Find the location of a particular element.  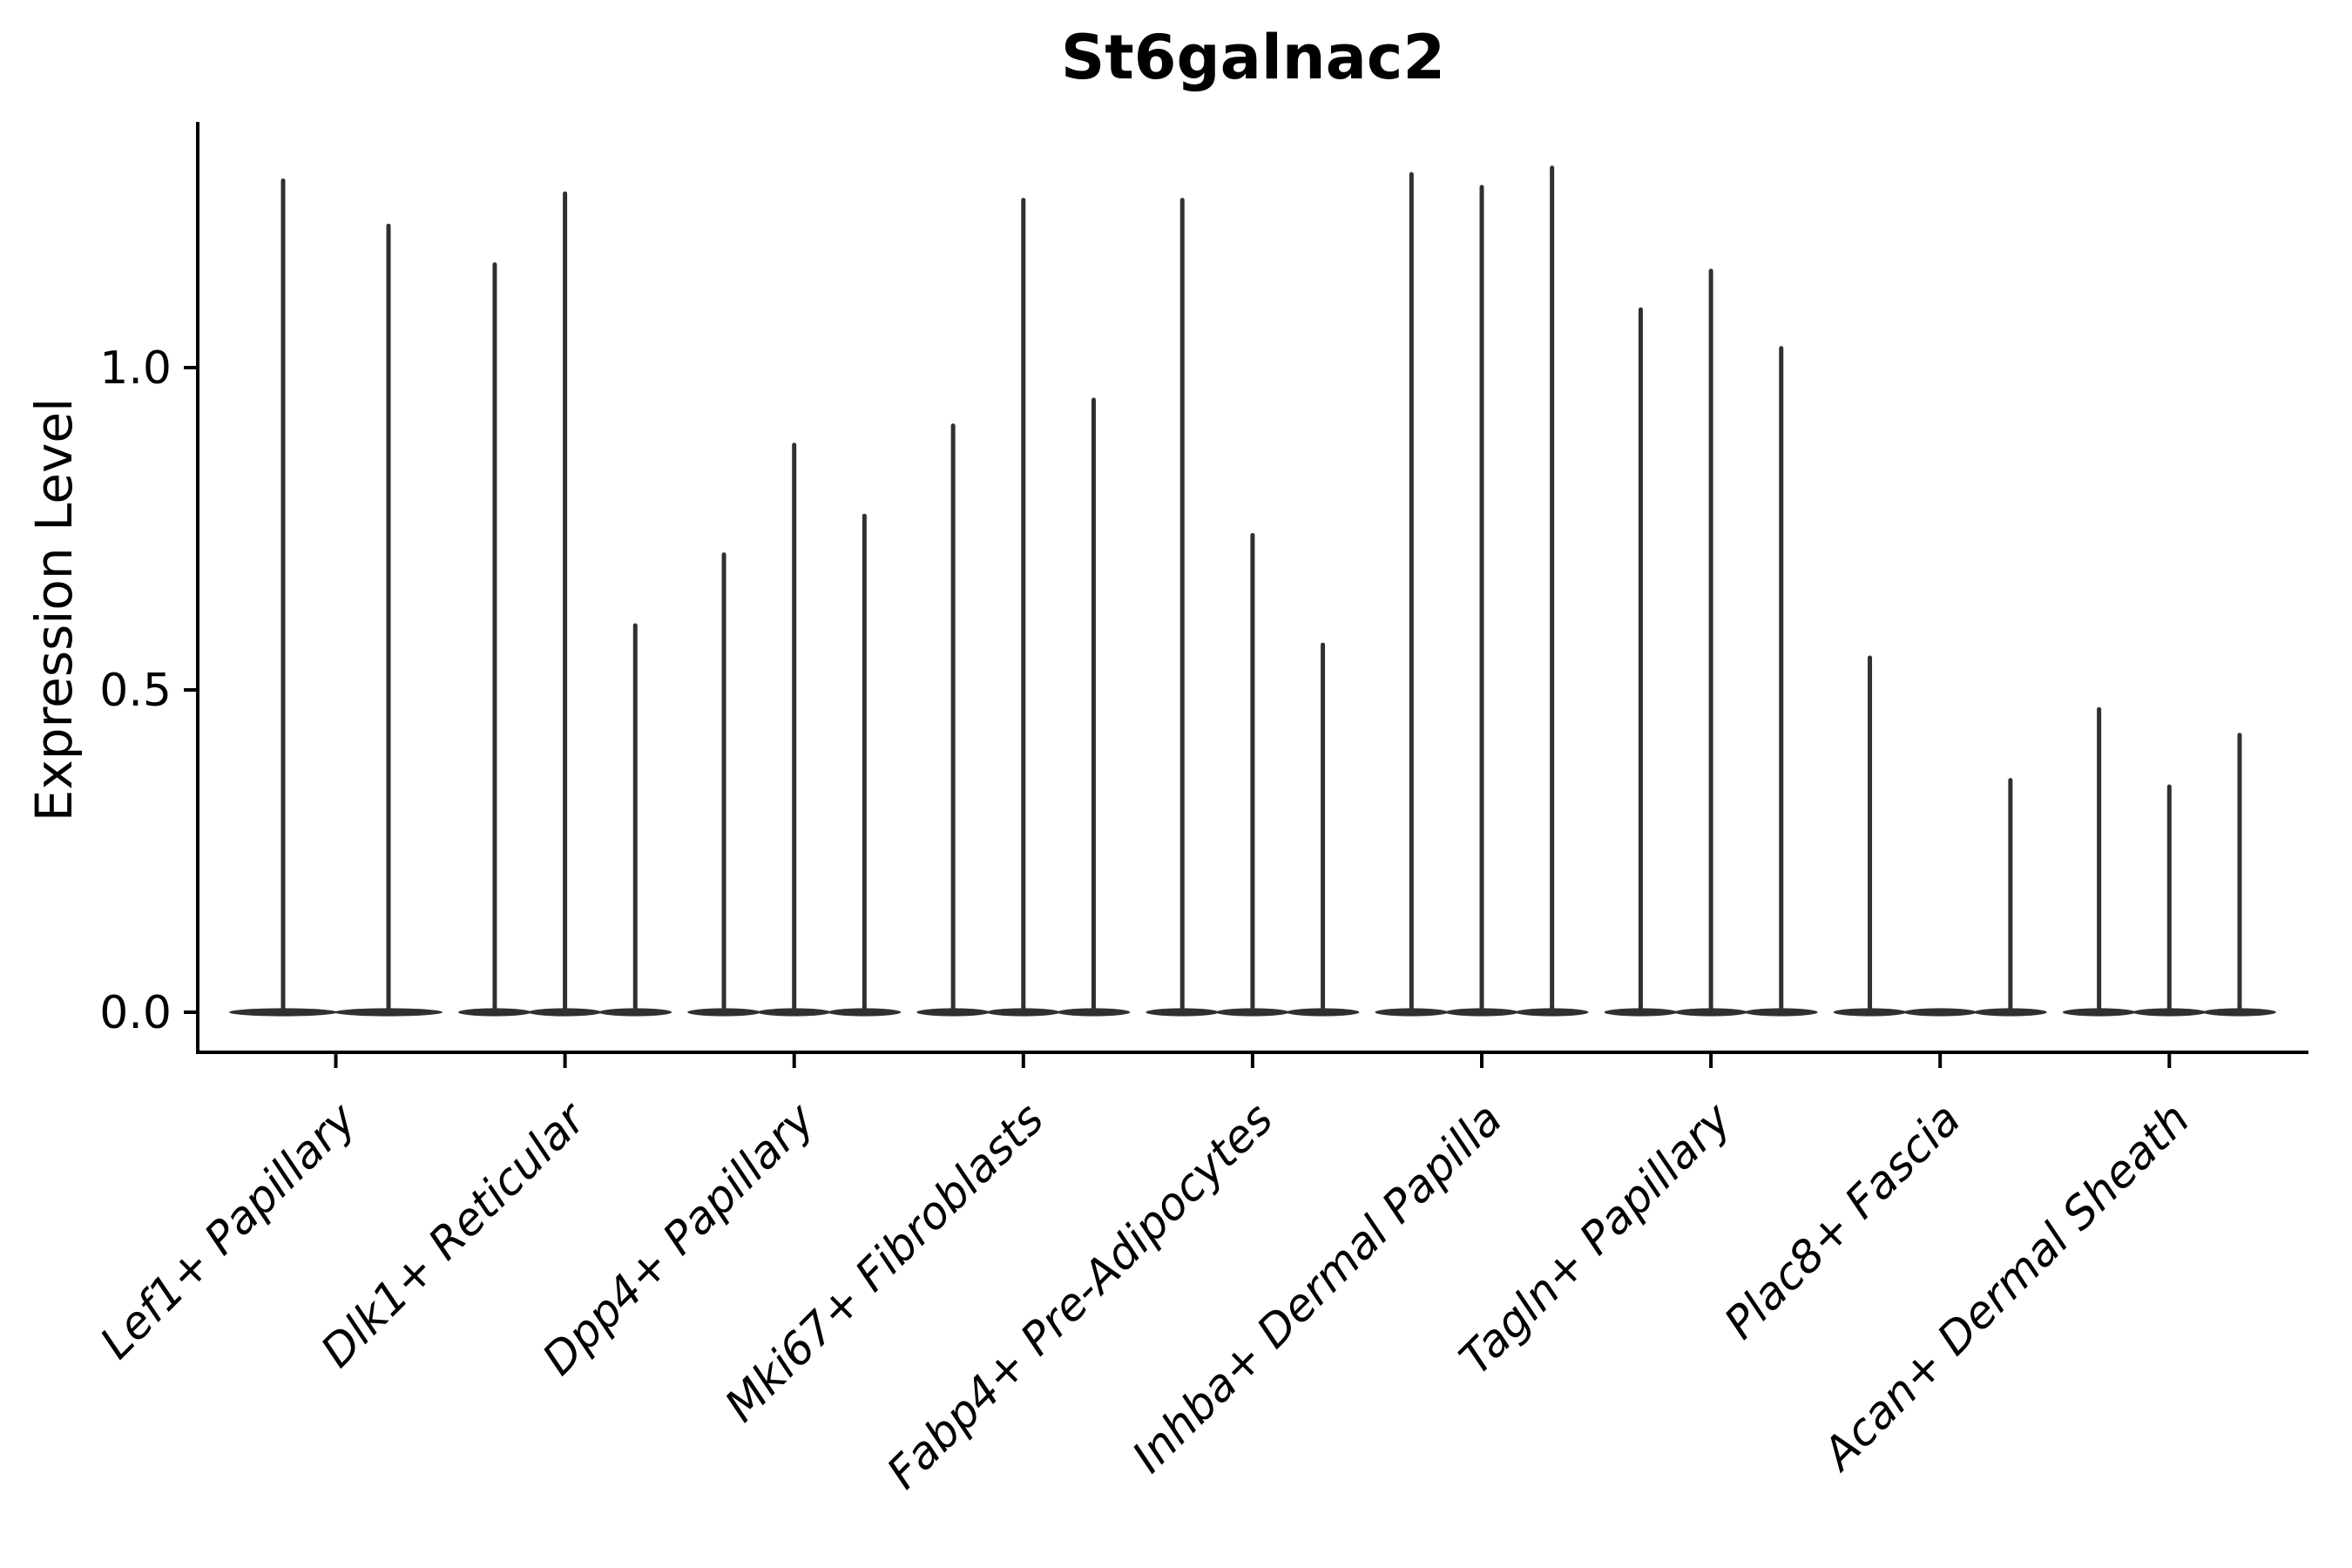

chart-title: St6galnac2 is located at coordinates (1253, 58).